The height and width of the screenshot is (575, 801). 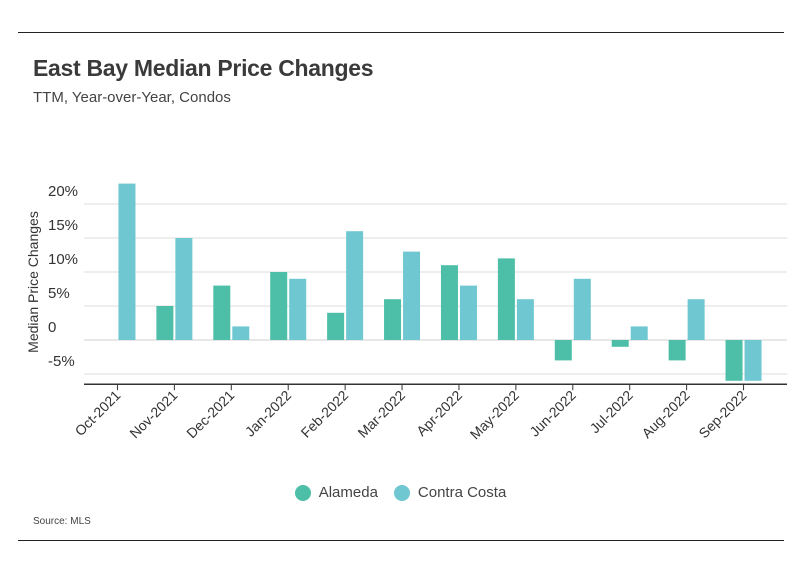 I want to click on x-tick-label: Jul-2022, so click(x=611, y=411).